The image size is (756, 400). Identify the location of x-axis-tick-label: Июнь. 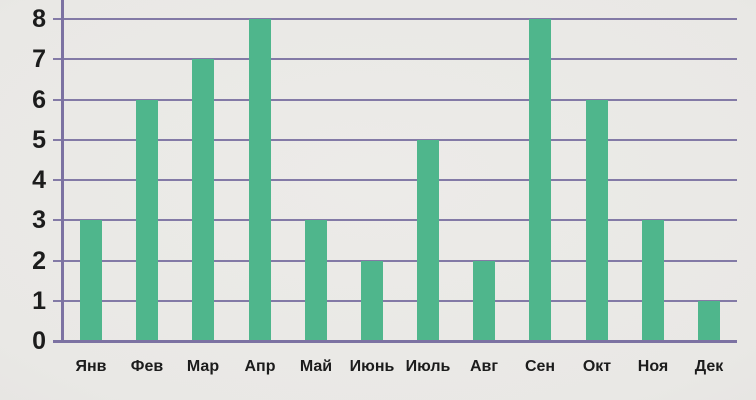
(372, 366).